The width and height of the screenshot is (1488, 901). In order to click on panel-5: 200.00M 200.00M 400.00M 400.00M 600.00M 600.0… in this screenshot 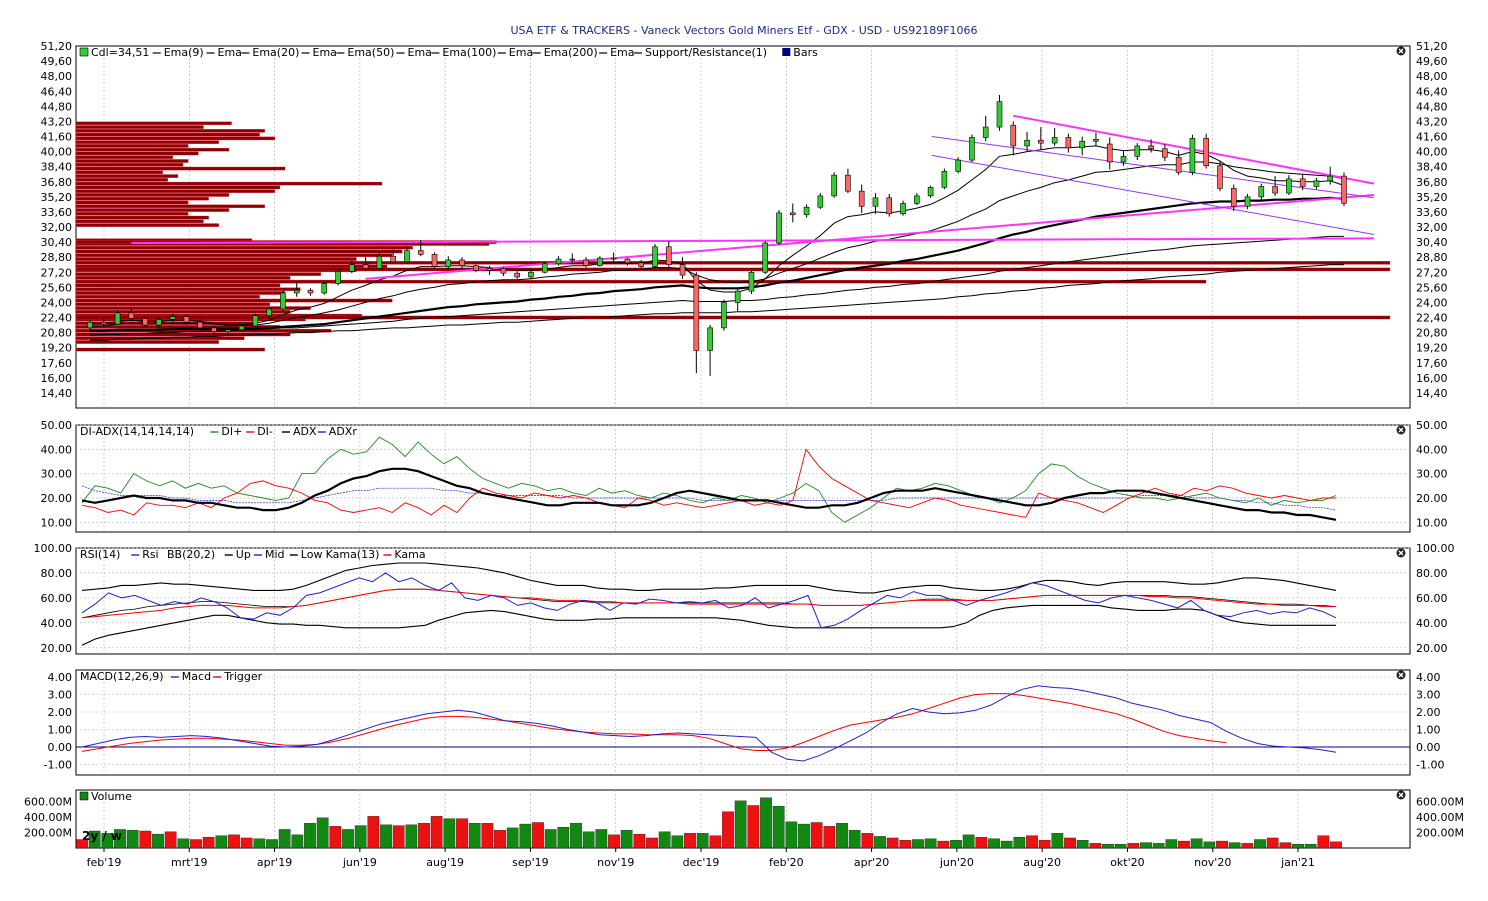, I will do `click(744, 819)`.